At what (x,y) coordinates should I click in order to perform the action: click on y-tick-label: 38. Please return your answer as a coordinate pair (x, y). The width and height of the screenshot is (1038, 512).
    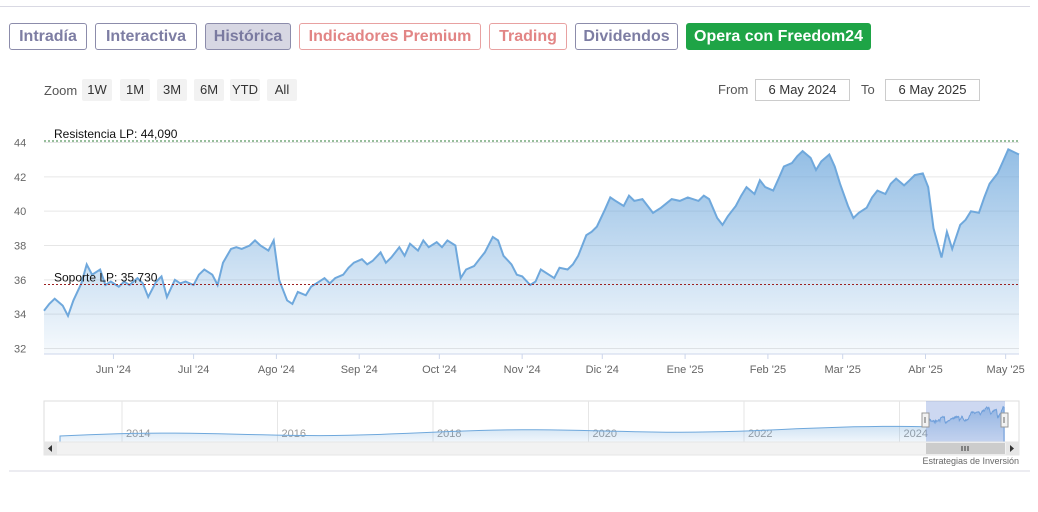
    Looking at the image, I should click on (20, 247).